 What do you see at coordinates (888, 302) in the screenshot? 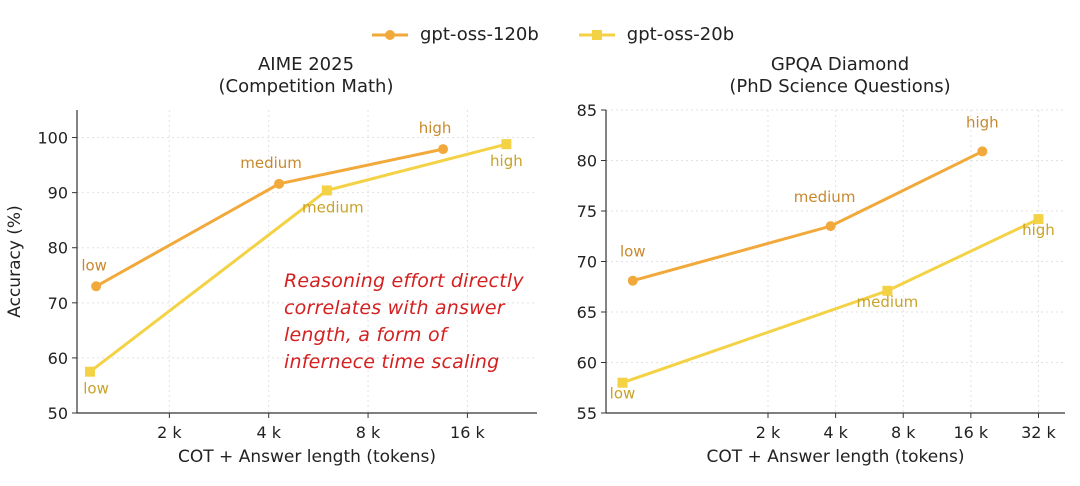
I see `chart1-data-label-gpt-oss-20b: medium` at bounding box center [888, 302].